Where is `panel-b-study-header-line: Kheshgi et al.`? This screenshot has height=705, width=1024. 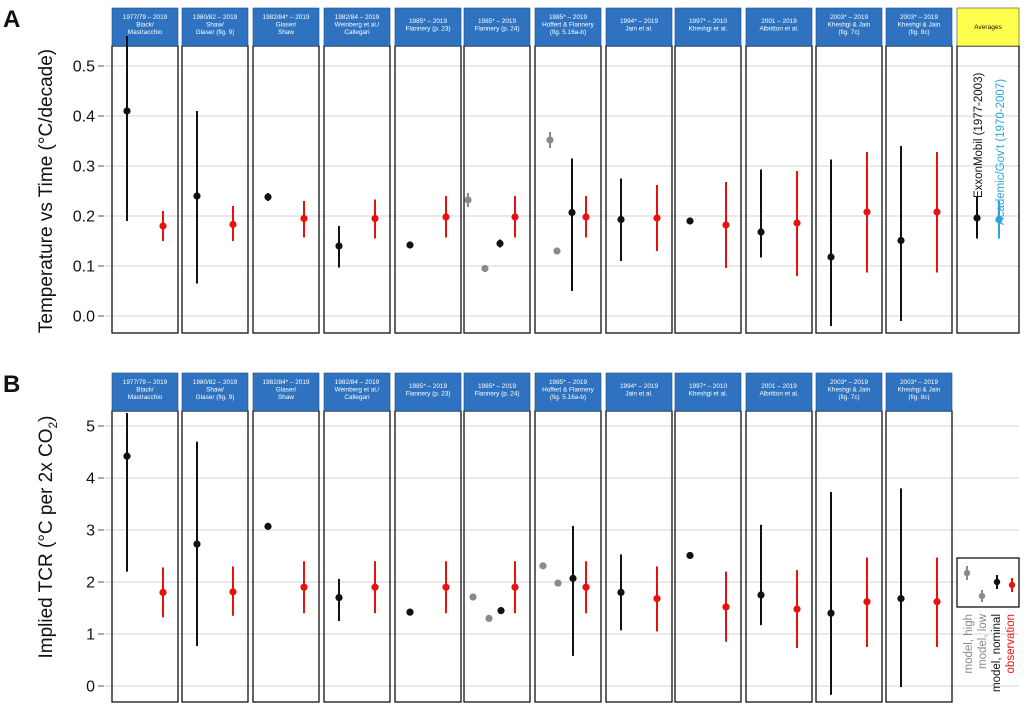
panel-b-study-header-line: Kheshgi et al. is located at coordinates (708, 394).